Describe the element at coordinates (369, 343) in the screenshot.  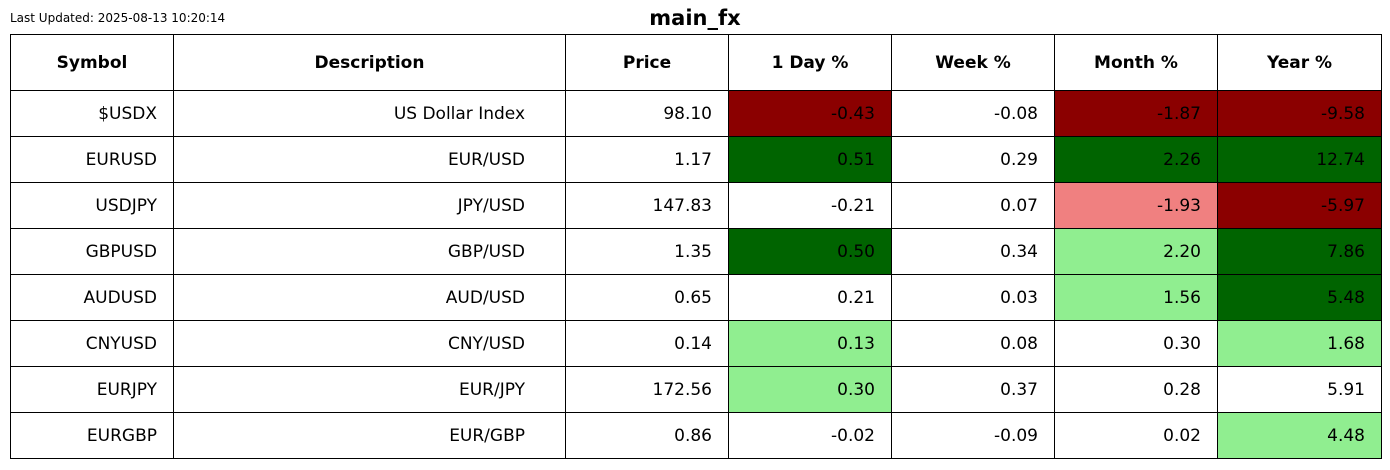
I see `description-cell: CNY/USD` at that location.